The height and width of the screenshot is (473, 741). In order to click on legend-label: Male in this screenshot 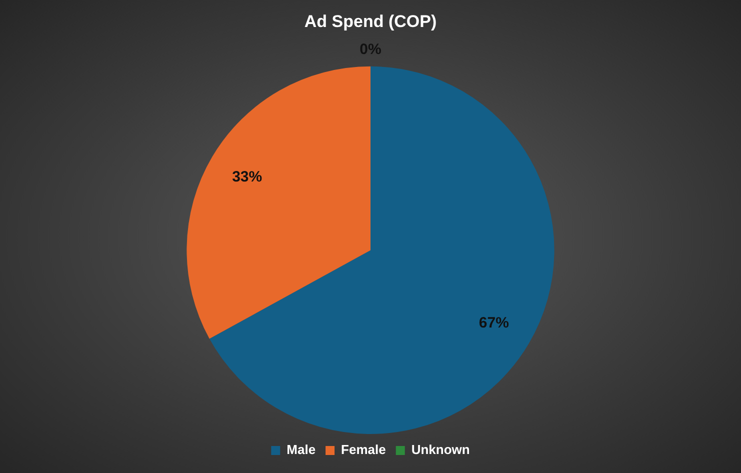, I will do `click(301, 450)`.